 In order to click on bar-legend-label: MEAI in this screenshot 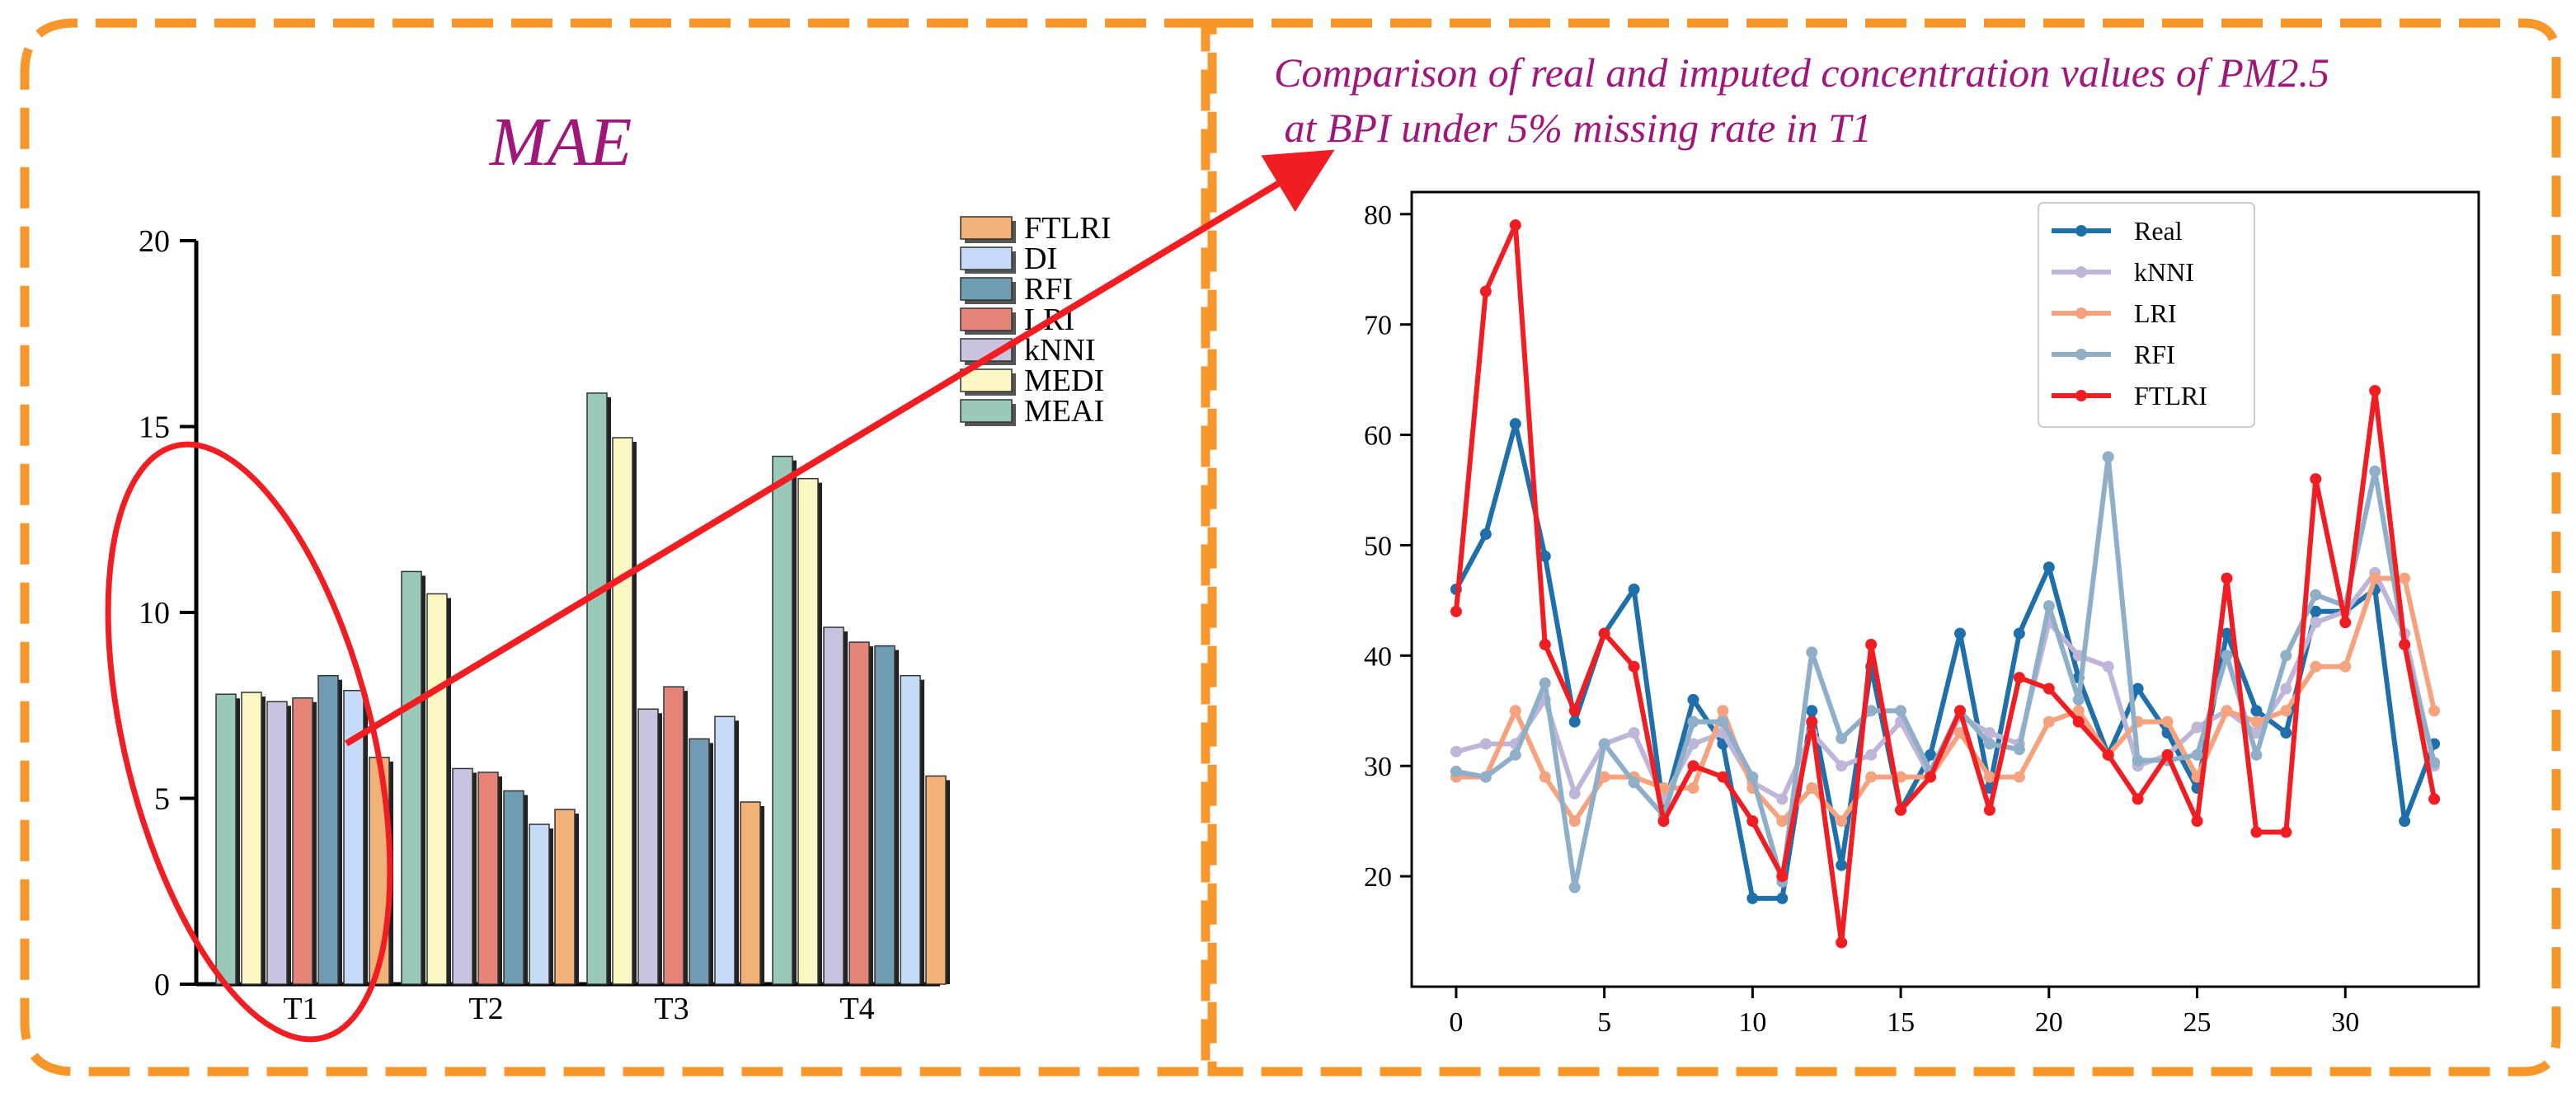, I will do `click(1064, 411)`.